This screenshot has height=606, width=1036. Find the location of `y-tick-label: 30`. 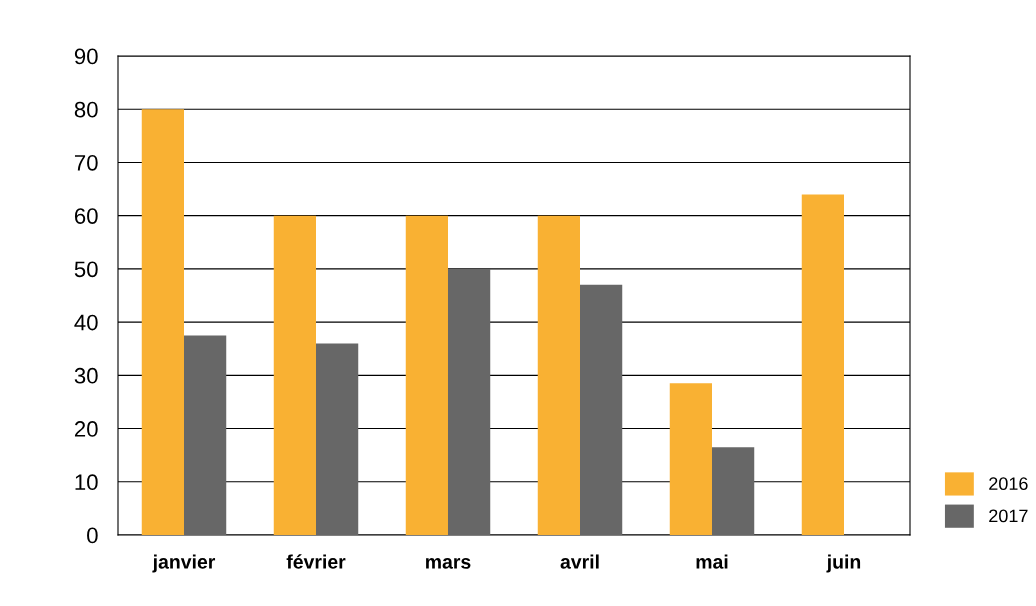

y-tick-label: 30 is located at coordinates (86, 375).